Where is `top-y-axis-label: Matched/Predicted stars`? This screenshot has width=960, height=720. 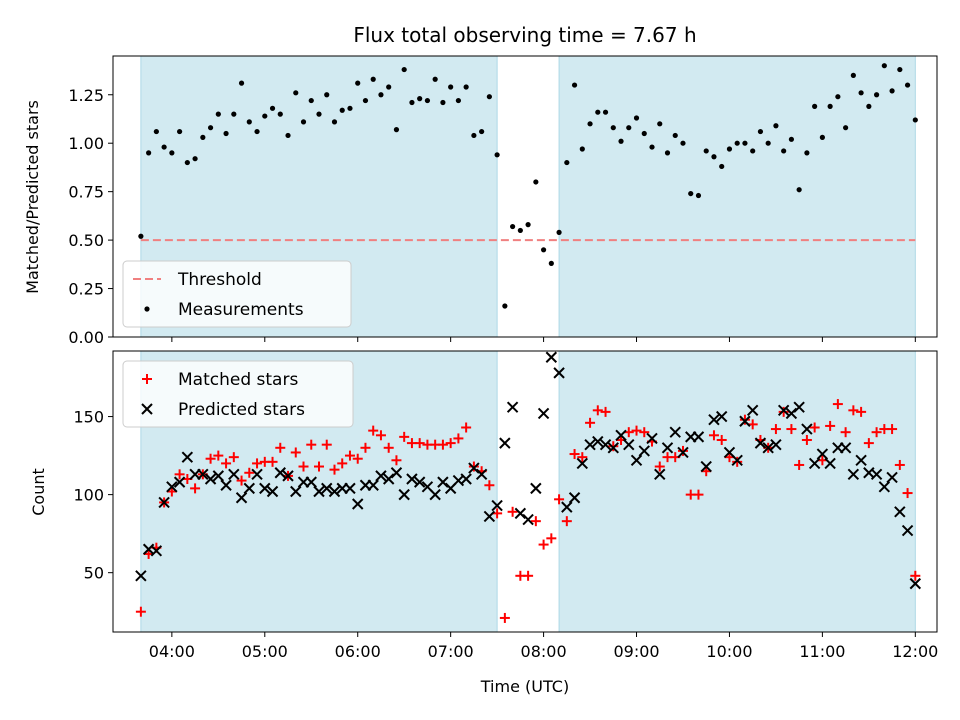 top-y-axis-label: Matched/Predicted stars is located at coordinates (32, 197).